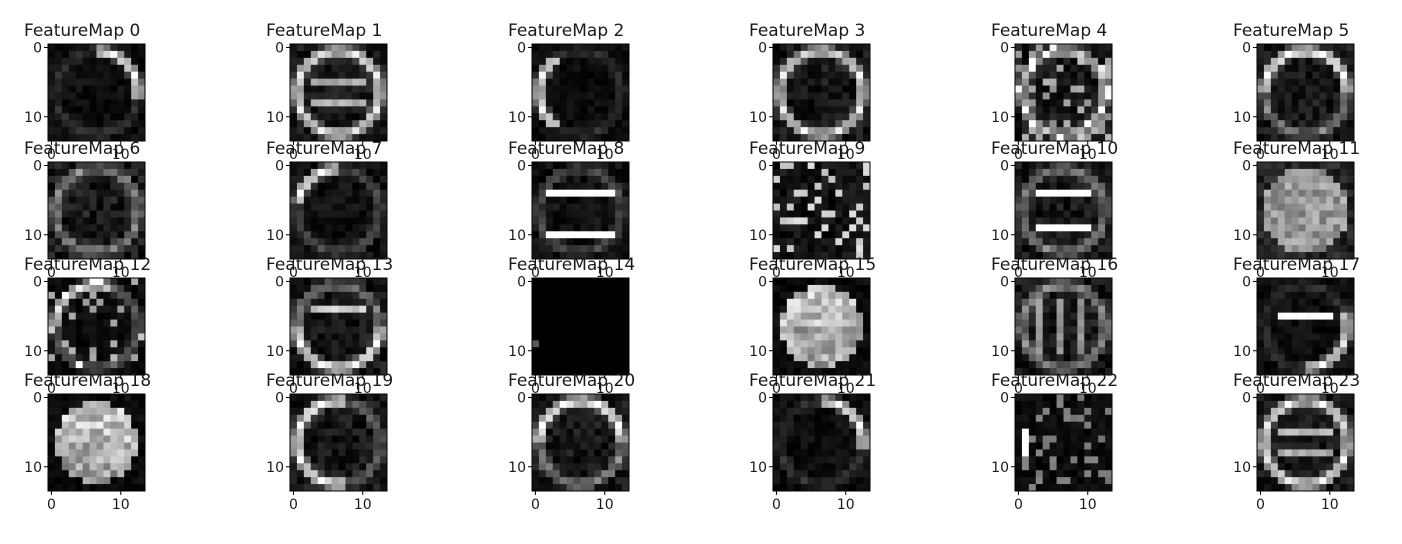 This screenshot has width=1402, height=544. I want to click on x-tick-label: 0, so click(535, 505).